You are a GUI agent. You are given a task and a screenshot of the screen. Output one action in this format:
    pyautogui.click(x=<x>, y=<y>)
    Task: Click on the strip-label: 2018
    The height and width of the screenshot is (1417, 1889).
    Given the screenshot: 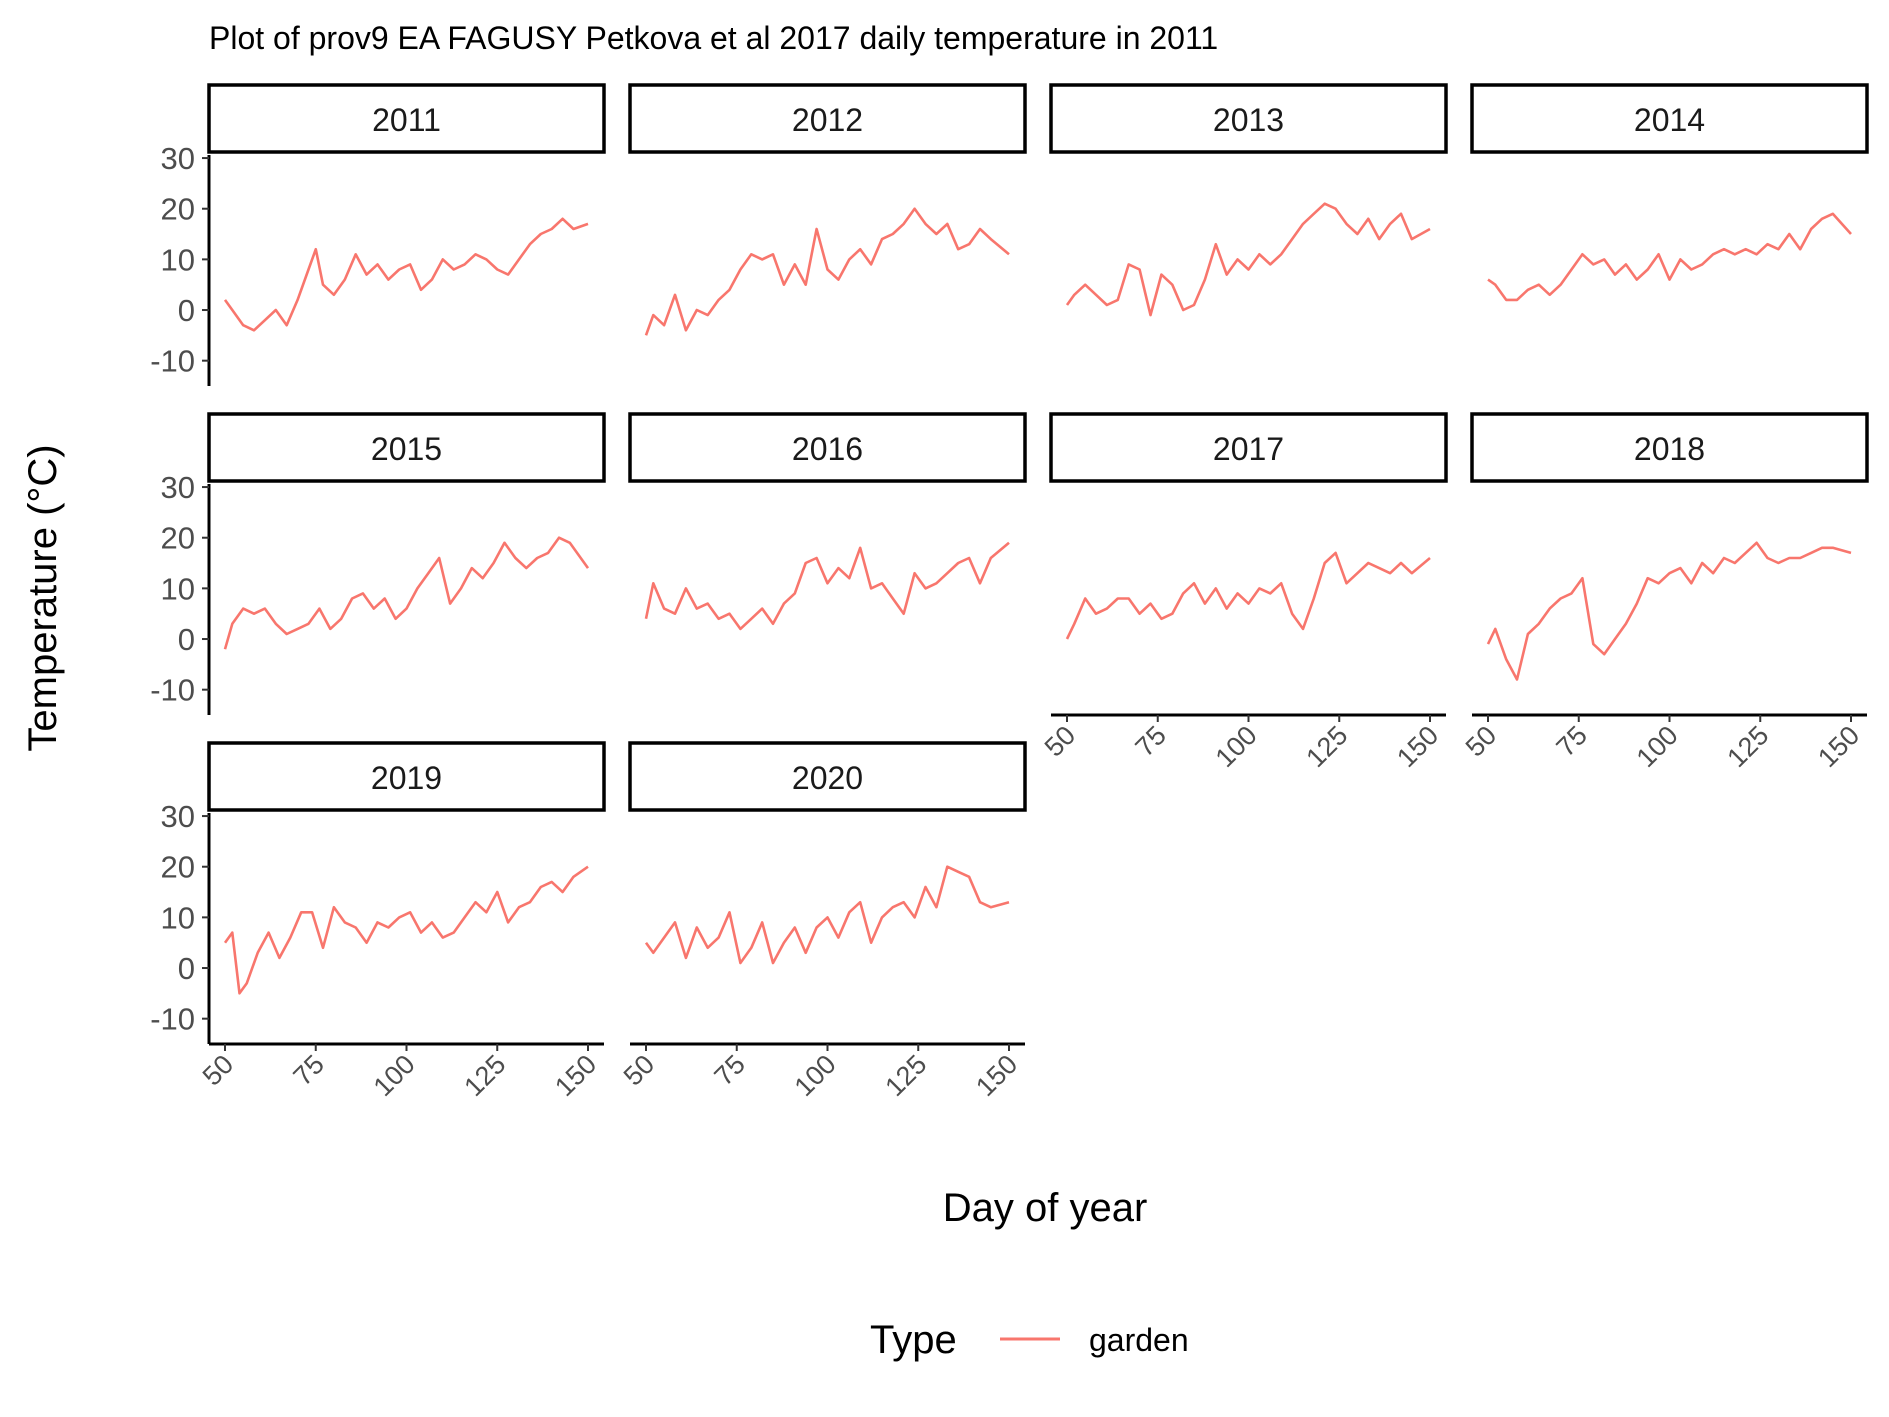 What is the action you would take?
    pyautogui.click(x=1669, y=449)
    